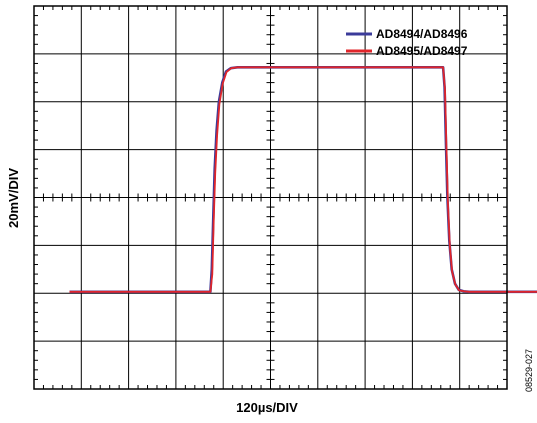  I want to click on legend: AD8494/AD8496 AD8495/AD8497, so click(407, 42).